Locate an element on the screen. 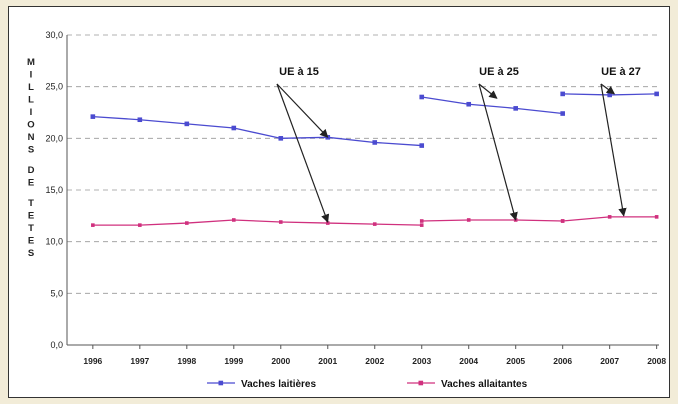 The width and height of the screenshot is (678, 404). x-tick-label: 2002 is located at coordinates (374, 361).